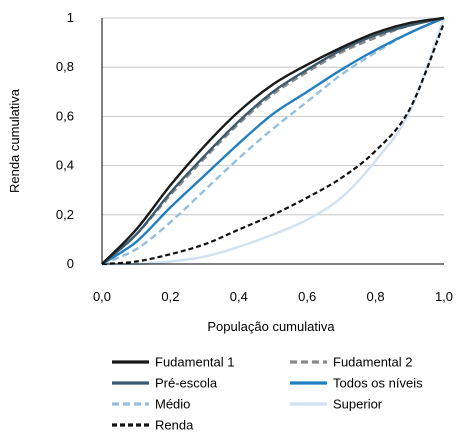  What do you see at coordinates (378, 383) in the screenshot?
I see `legend-label: Todos os níveis` at bounding box center [378, 383].